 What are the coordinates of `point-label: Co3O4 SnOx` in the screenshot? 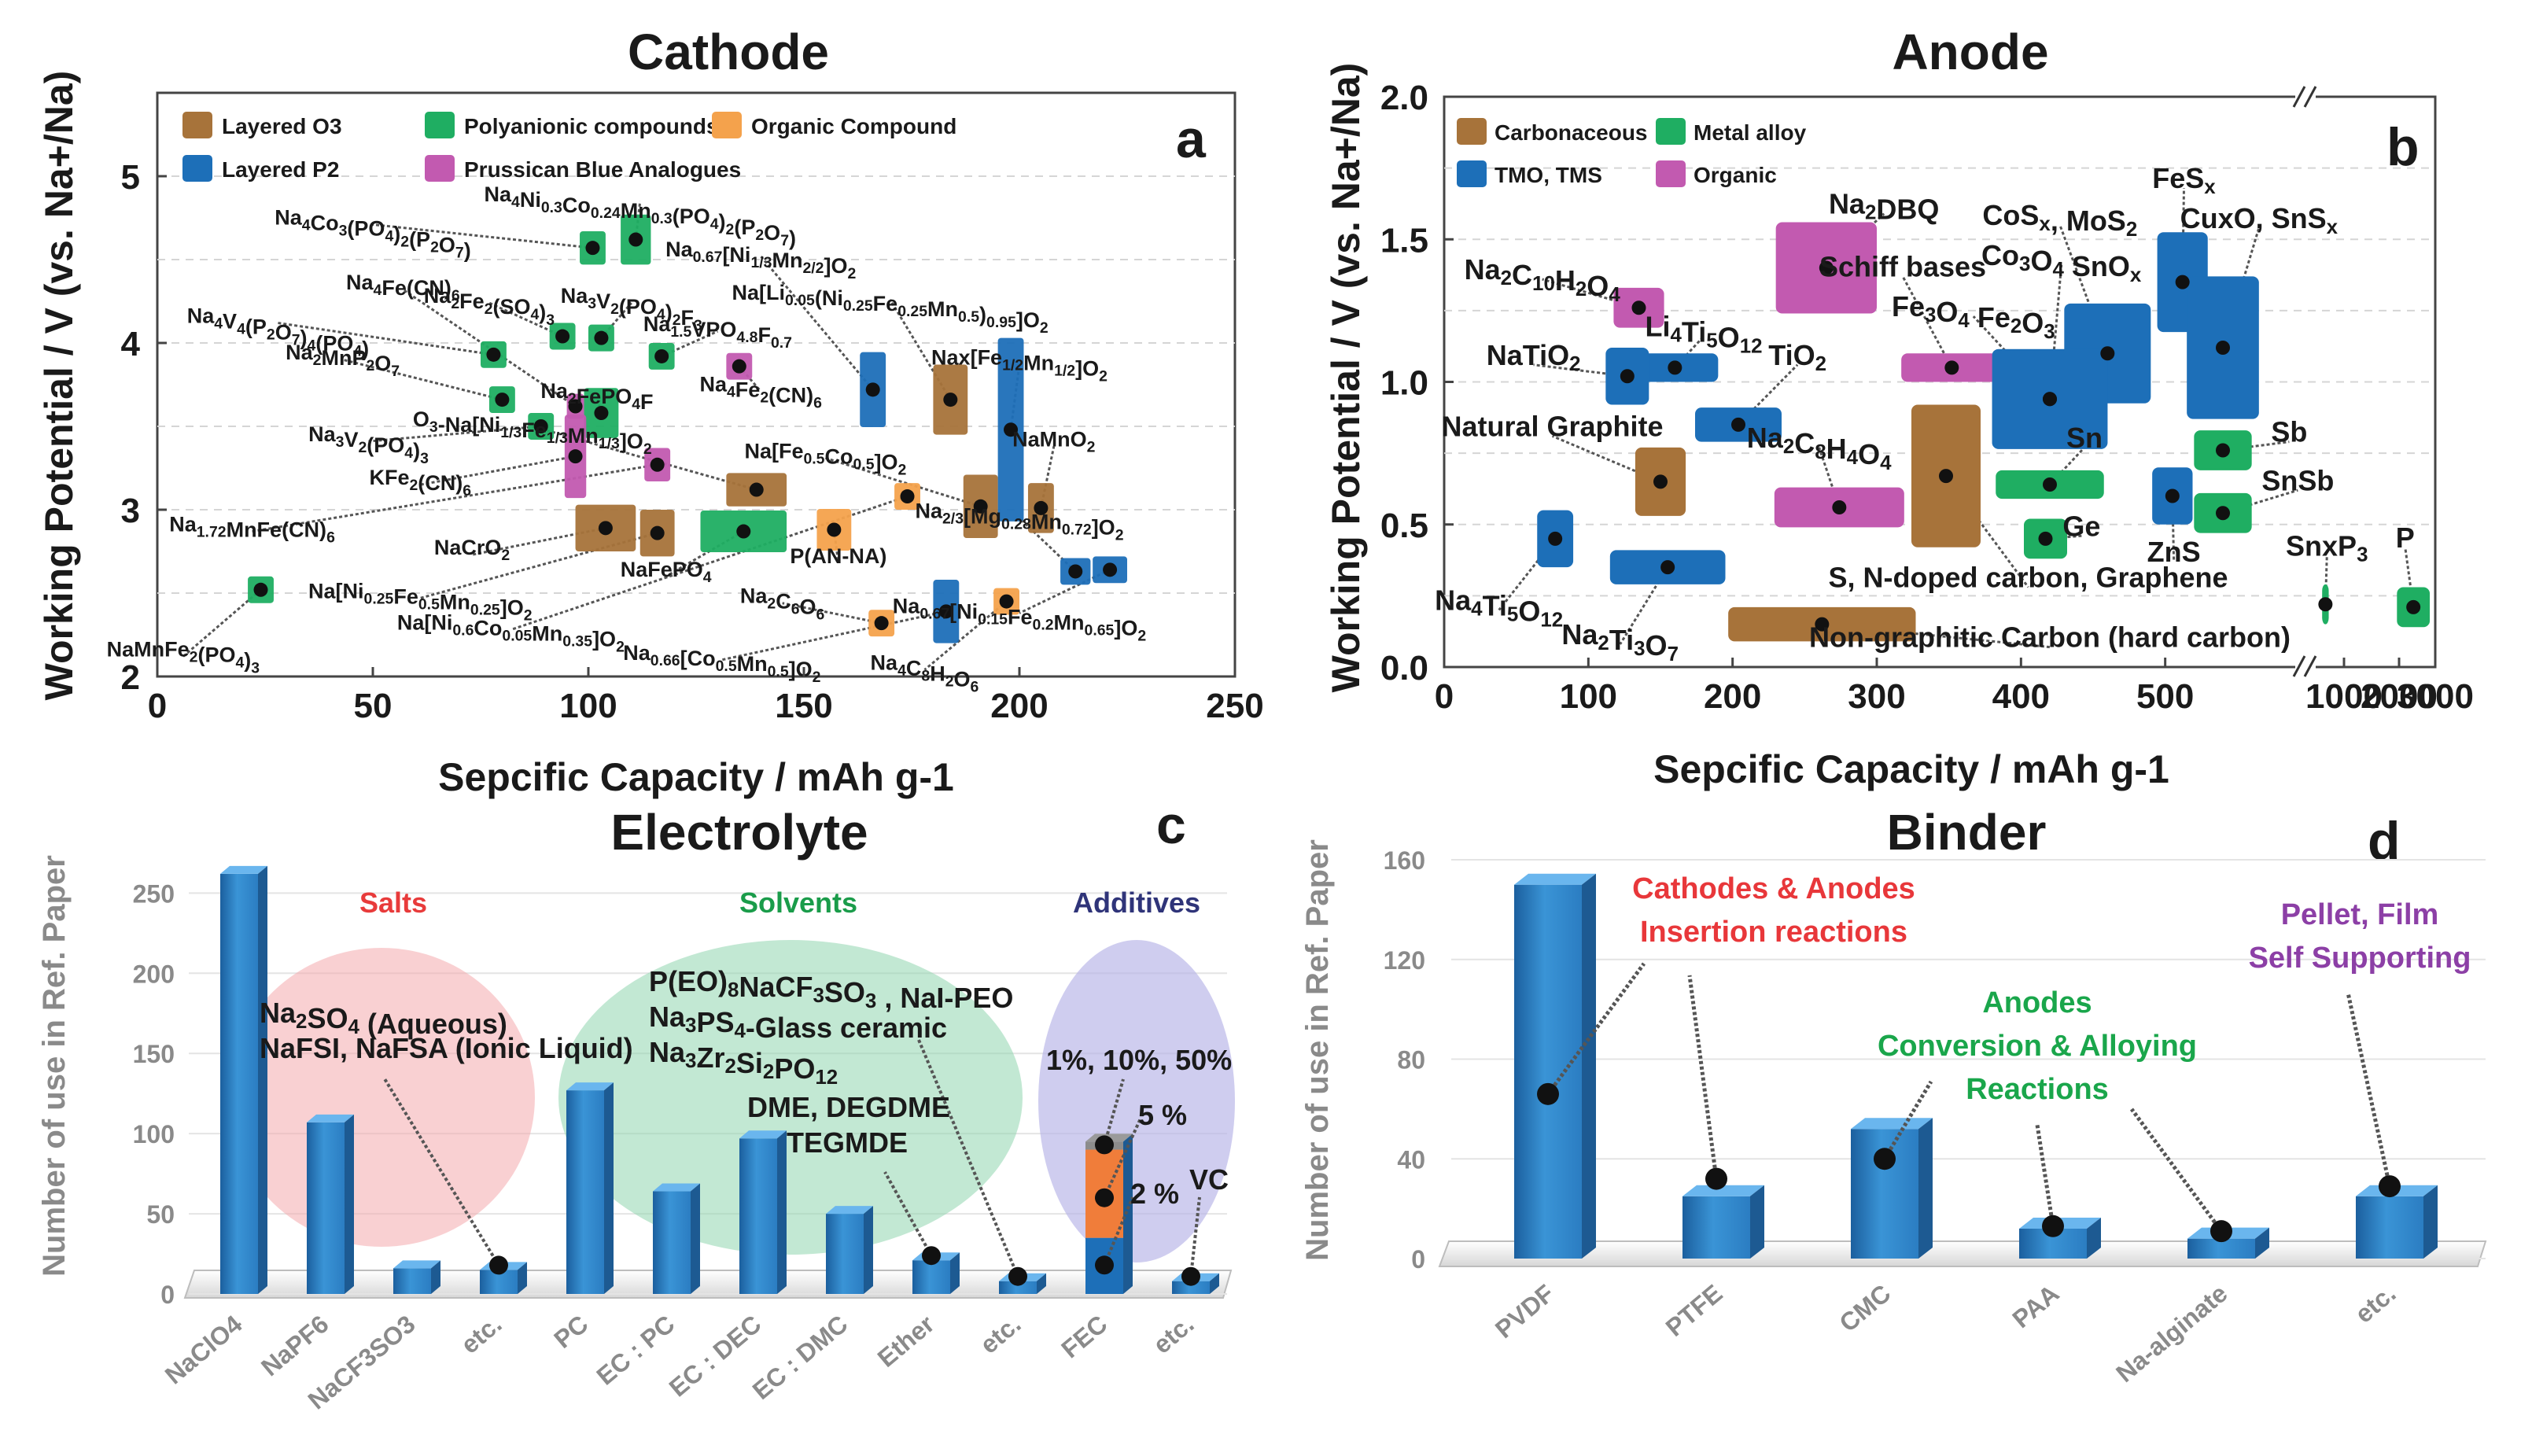 It's located at (2061, 262).